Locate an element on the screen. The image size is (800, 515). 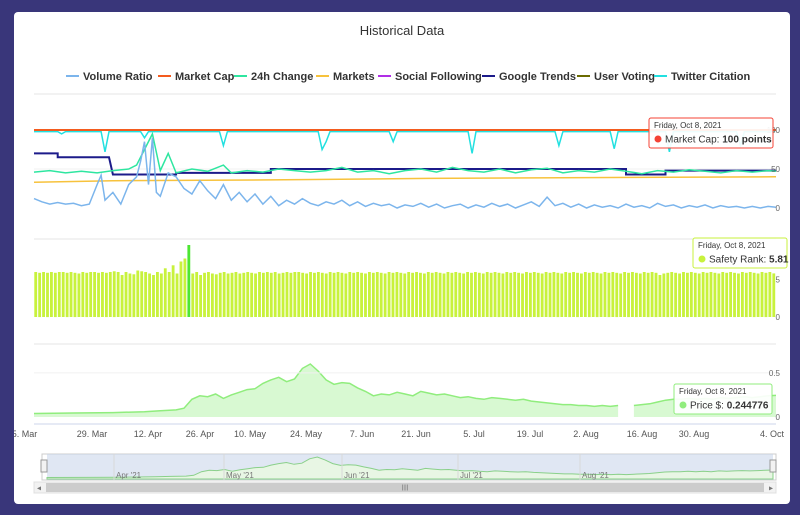
scrollbar-thumb is located at coordinates (405, 487).